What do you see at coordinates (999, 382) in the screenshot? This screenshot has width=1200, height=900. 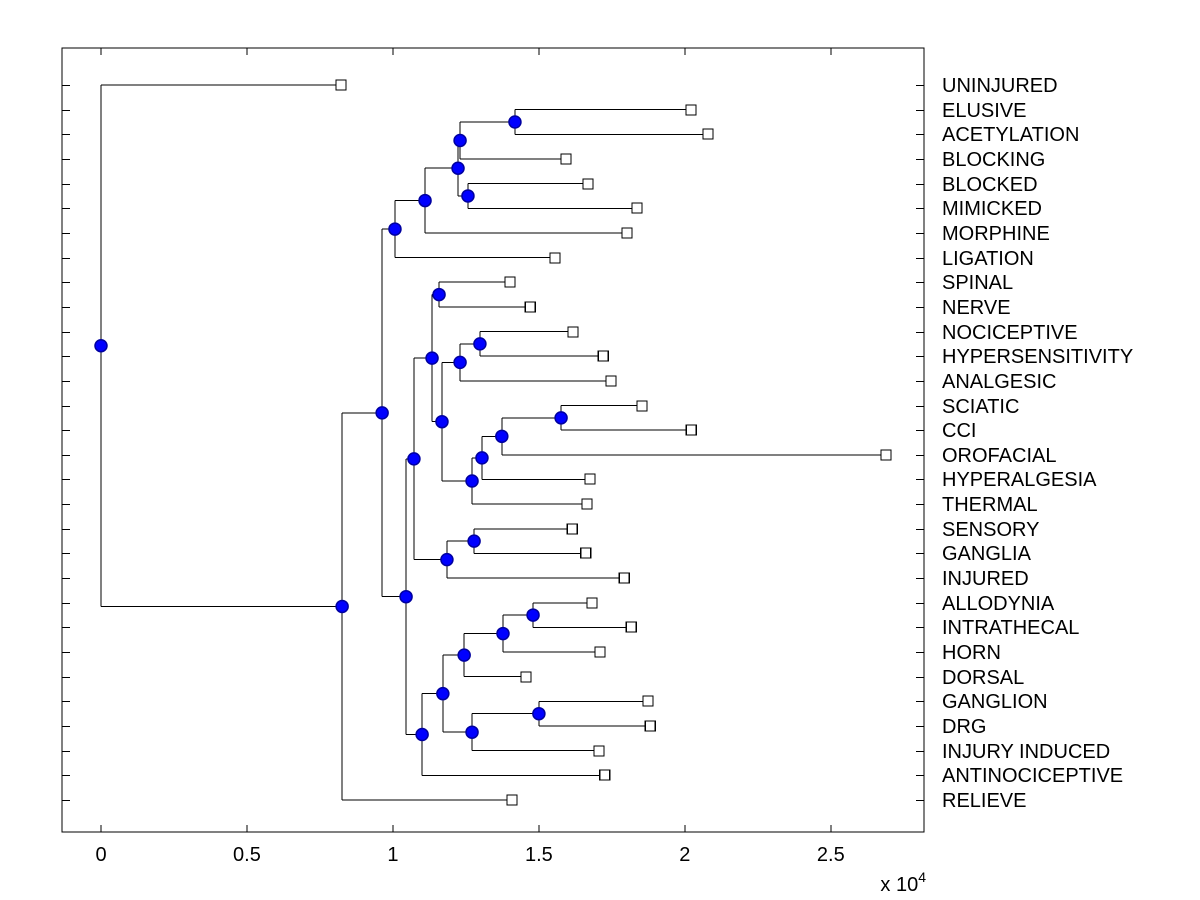 I see `leaf-label: ANALGESIC` at bounding box center [999, 382].